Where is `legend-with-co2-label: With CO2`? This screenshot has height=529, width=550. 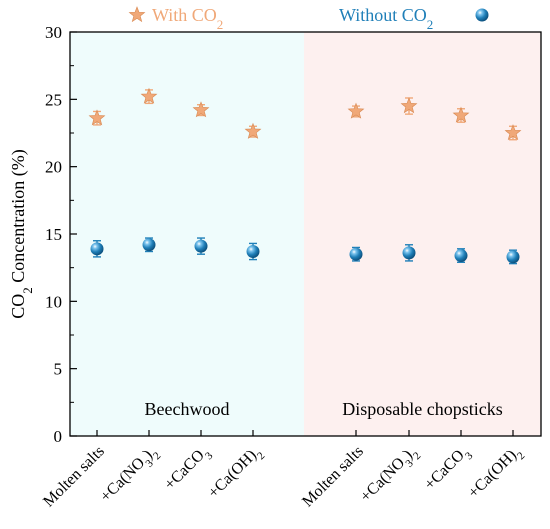 legend-with-co2-label: With CO2 is located at coordinates (187, 18).